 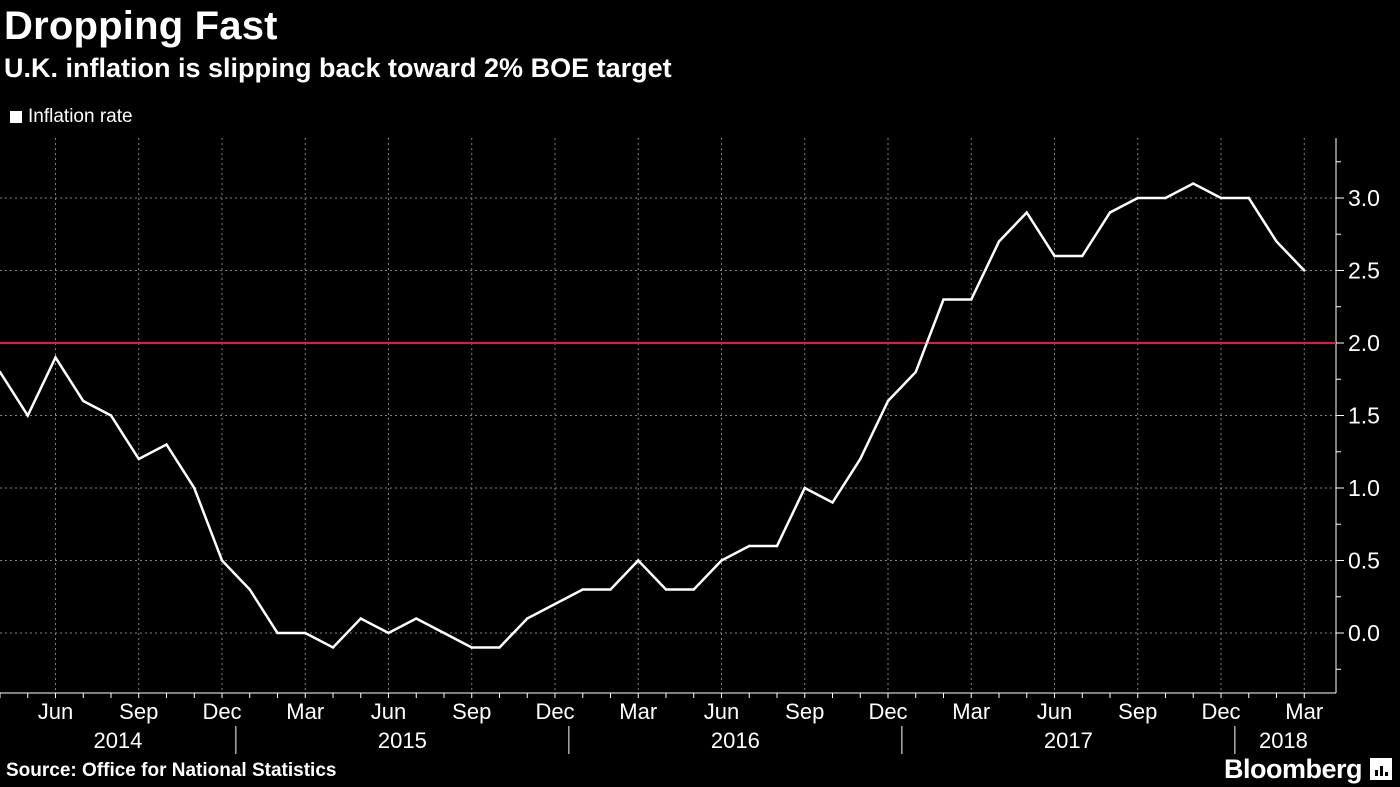 What do you see at coordinates (1293, 769) in the screenshot?
I see `brand-logo: Bloomberg` at bounding box center [1293, 769].